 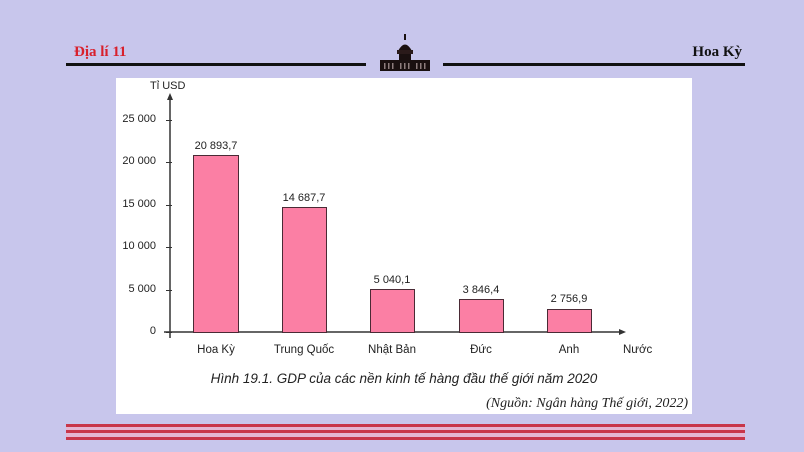 What do you see at coordinates (139, 119) in the screenshot?
I see `y-tick-label: 25 000` at bounding box center [139, 119].